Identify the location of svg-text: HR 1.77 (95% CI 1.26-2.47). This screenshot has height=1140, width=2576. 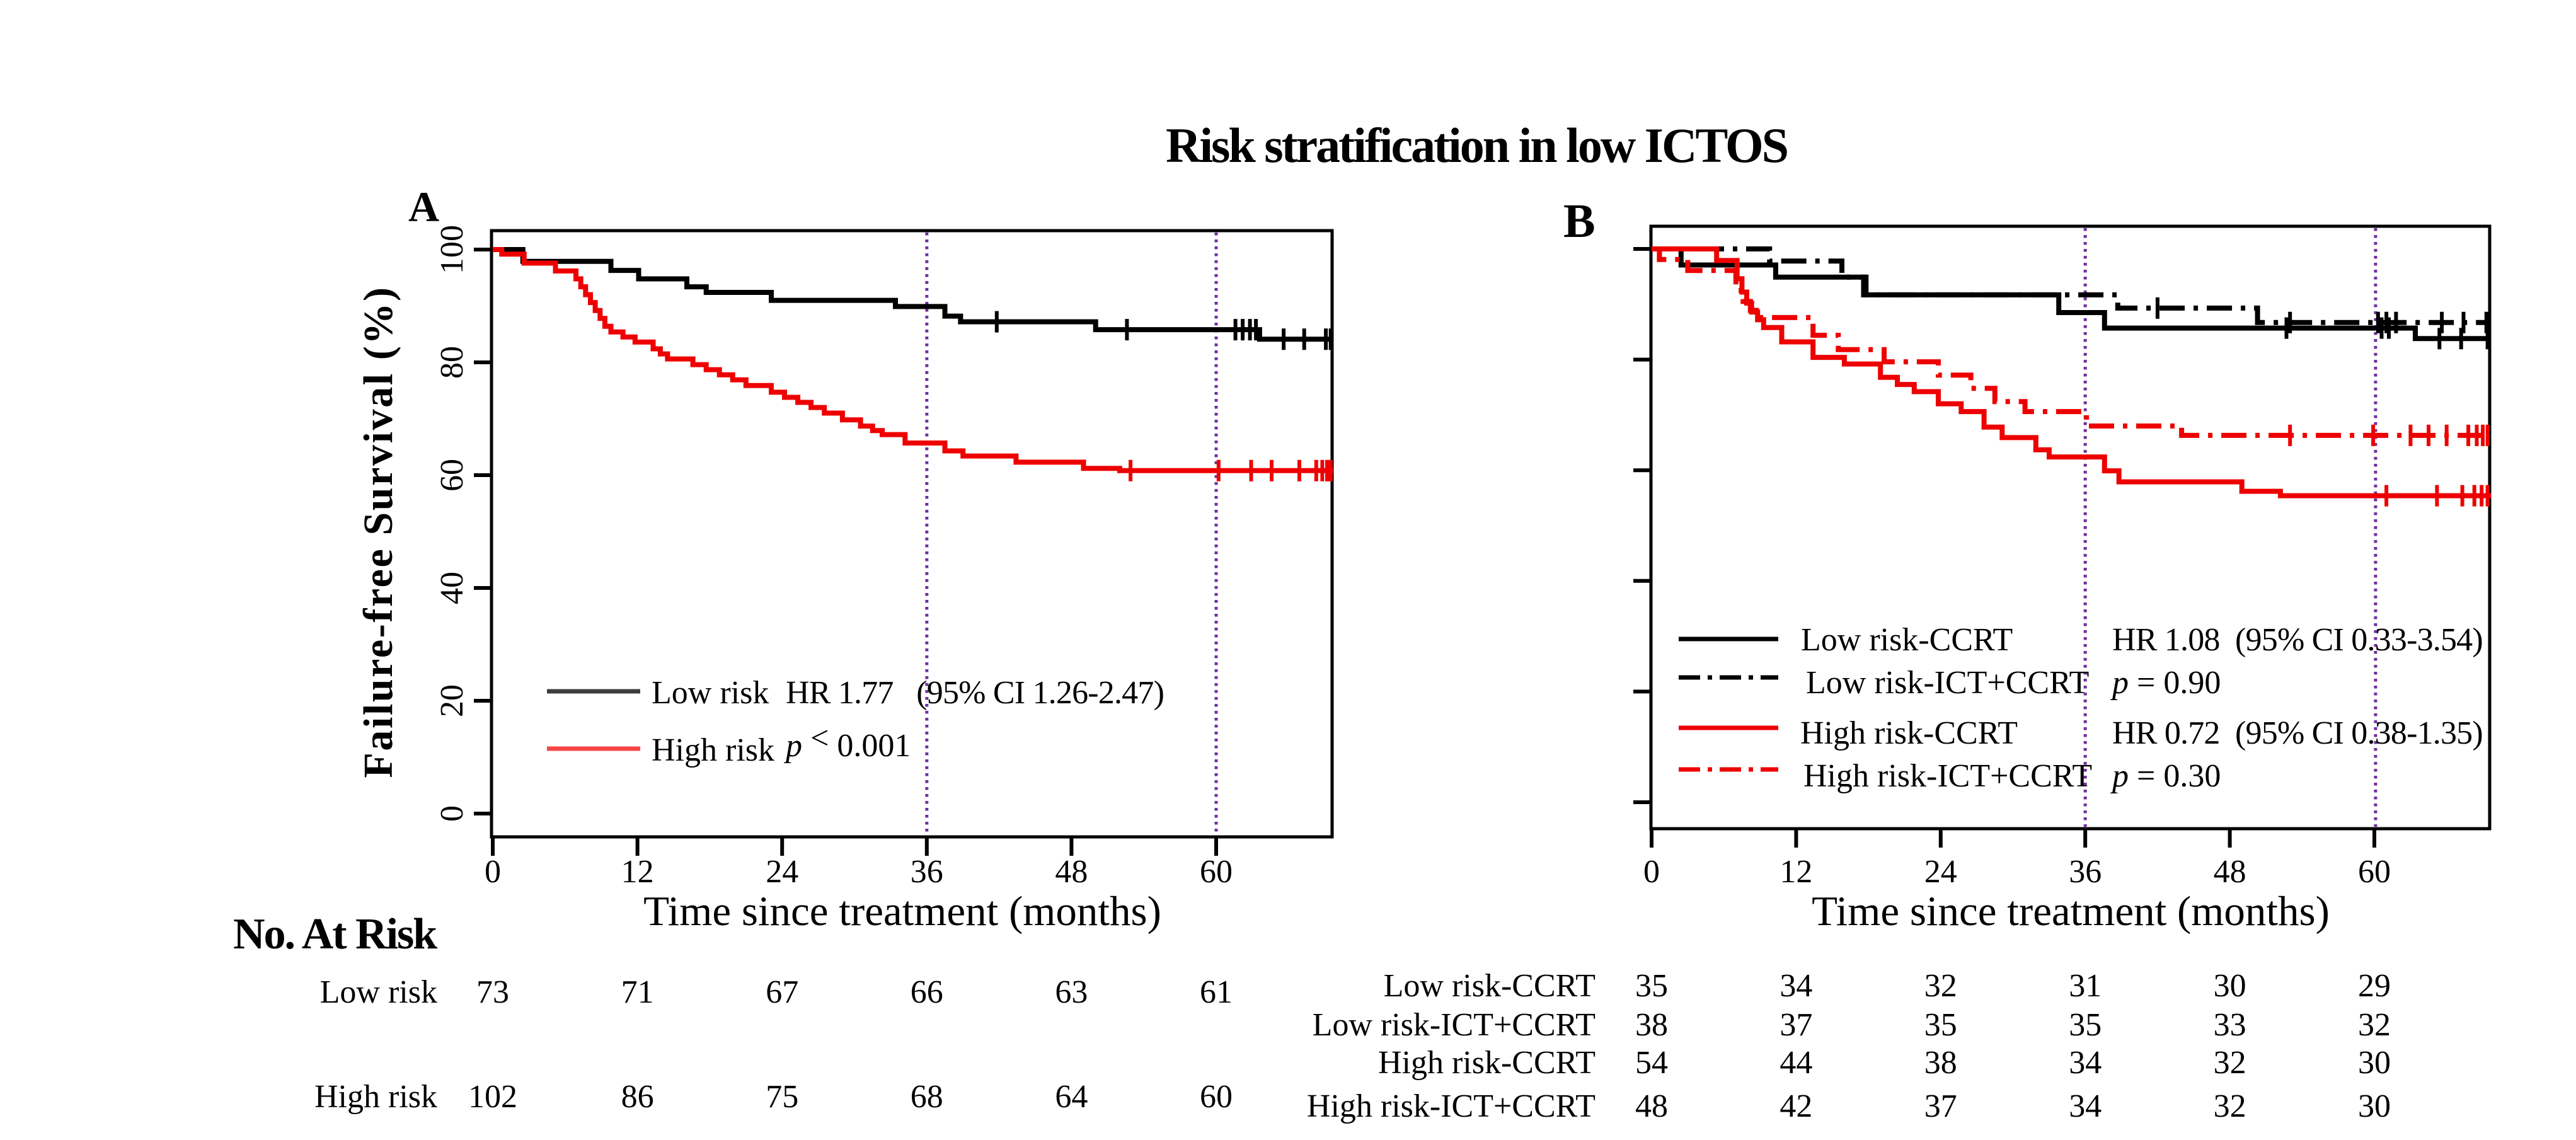
(975, 693).